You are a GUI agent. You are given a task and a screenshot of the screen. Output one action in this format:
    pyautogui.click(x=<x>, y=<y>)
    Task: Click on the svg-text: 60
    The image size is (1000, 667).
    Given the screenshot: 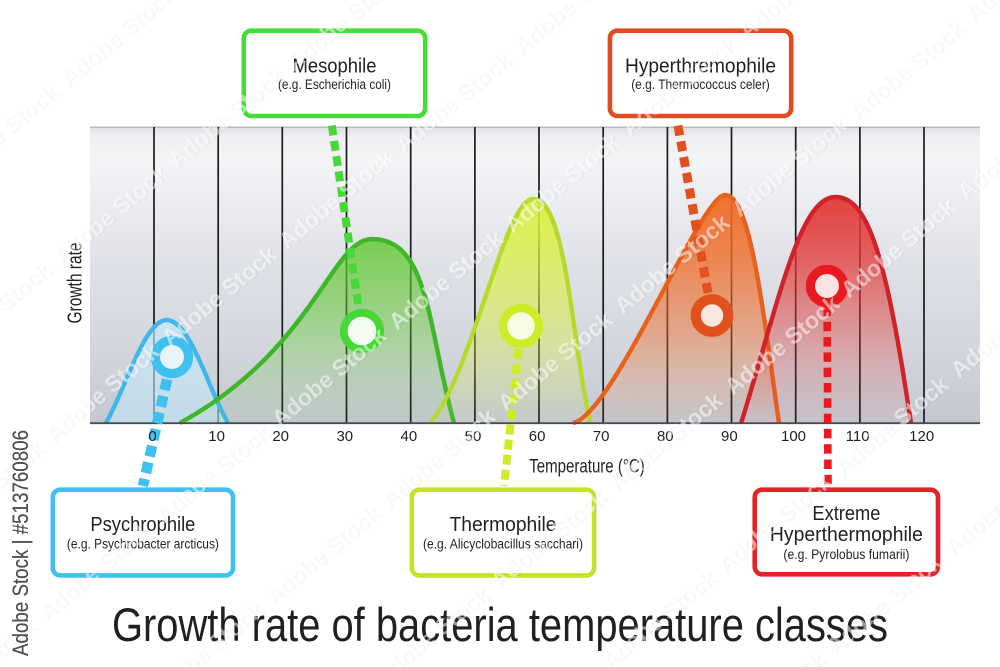 What is the action you would take?
    pyautogui.click(x=537, y=436)
    